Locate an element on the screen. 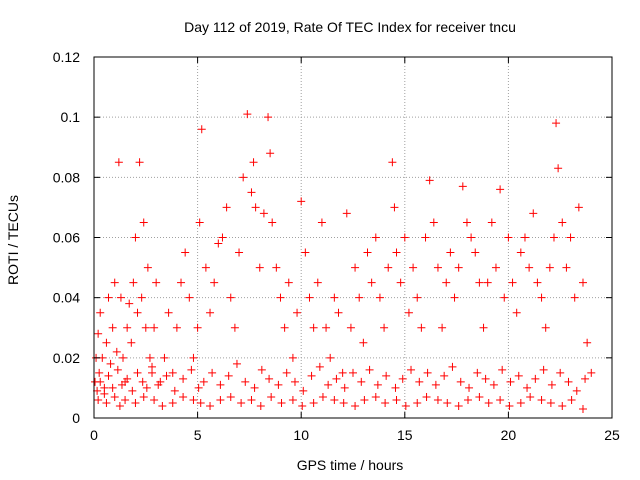 This screenshot has height=480, width=640. y-tick-label: 0.08 is located at coordinates (66, 177).